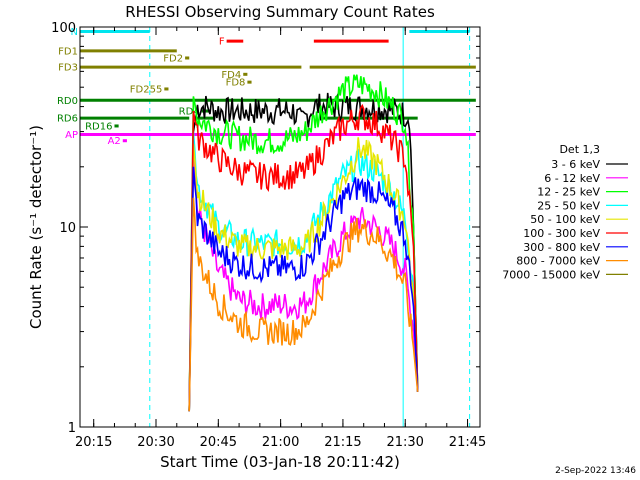  What do you see at coordinates (218, 442) in the screenshot?
I see `x-tick-label: 20:45` at bounding box center [218, 442].